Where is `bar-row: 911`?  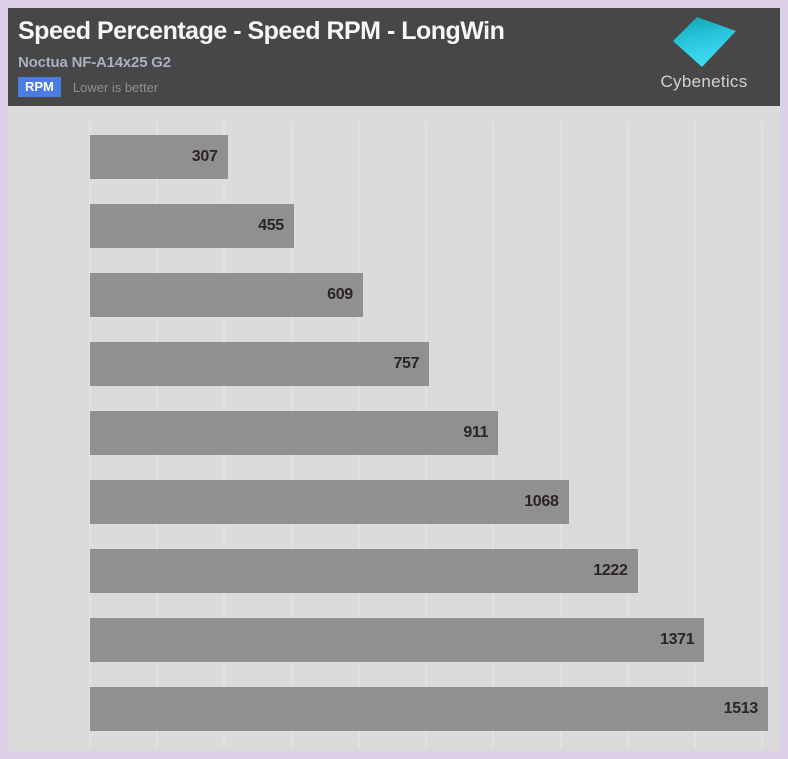 bar-row: 911 is located at coordinates (294, 433).